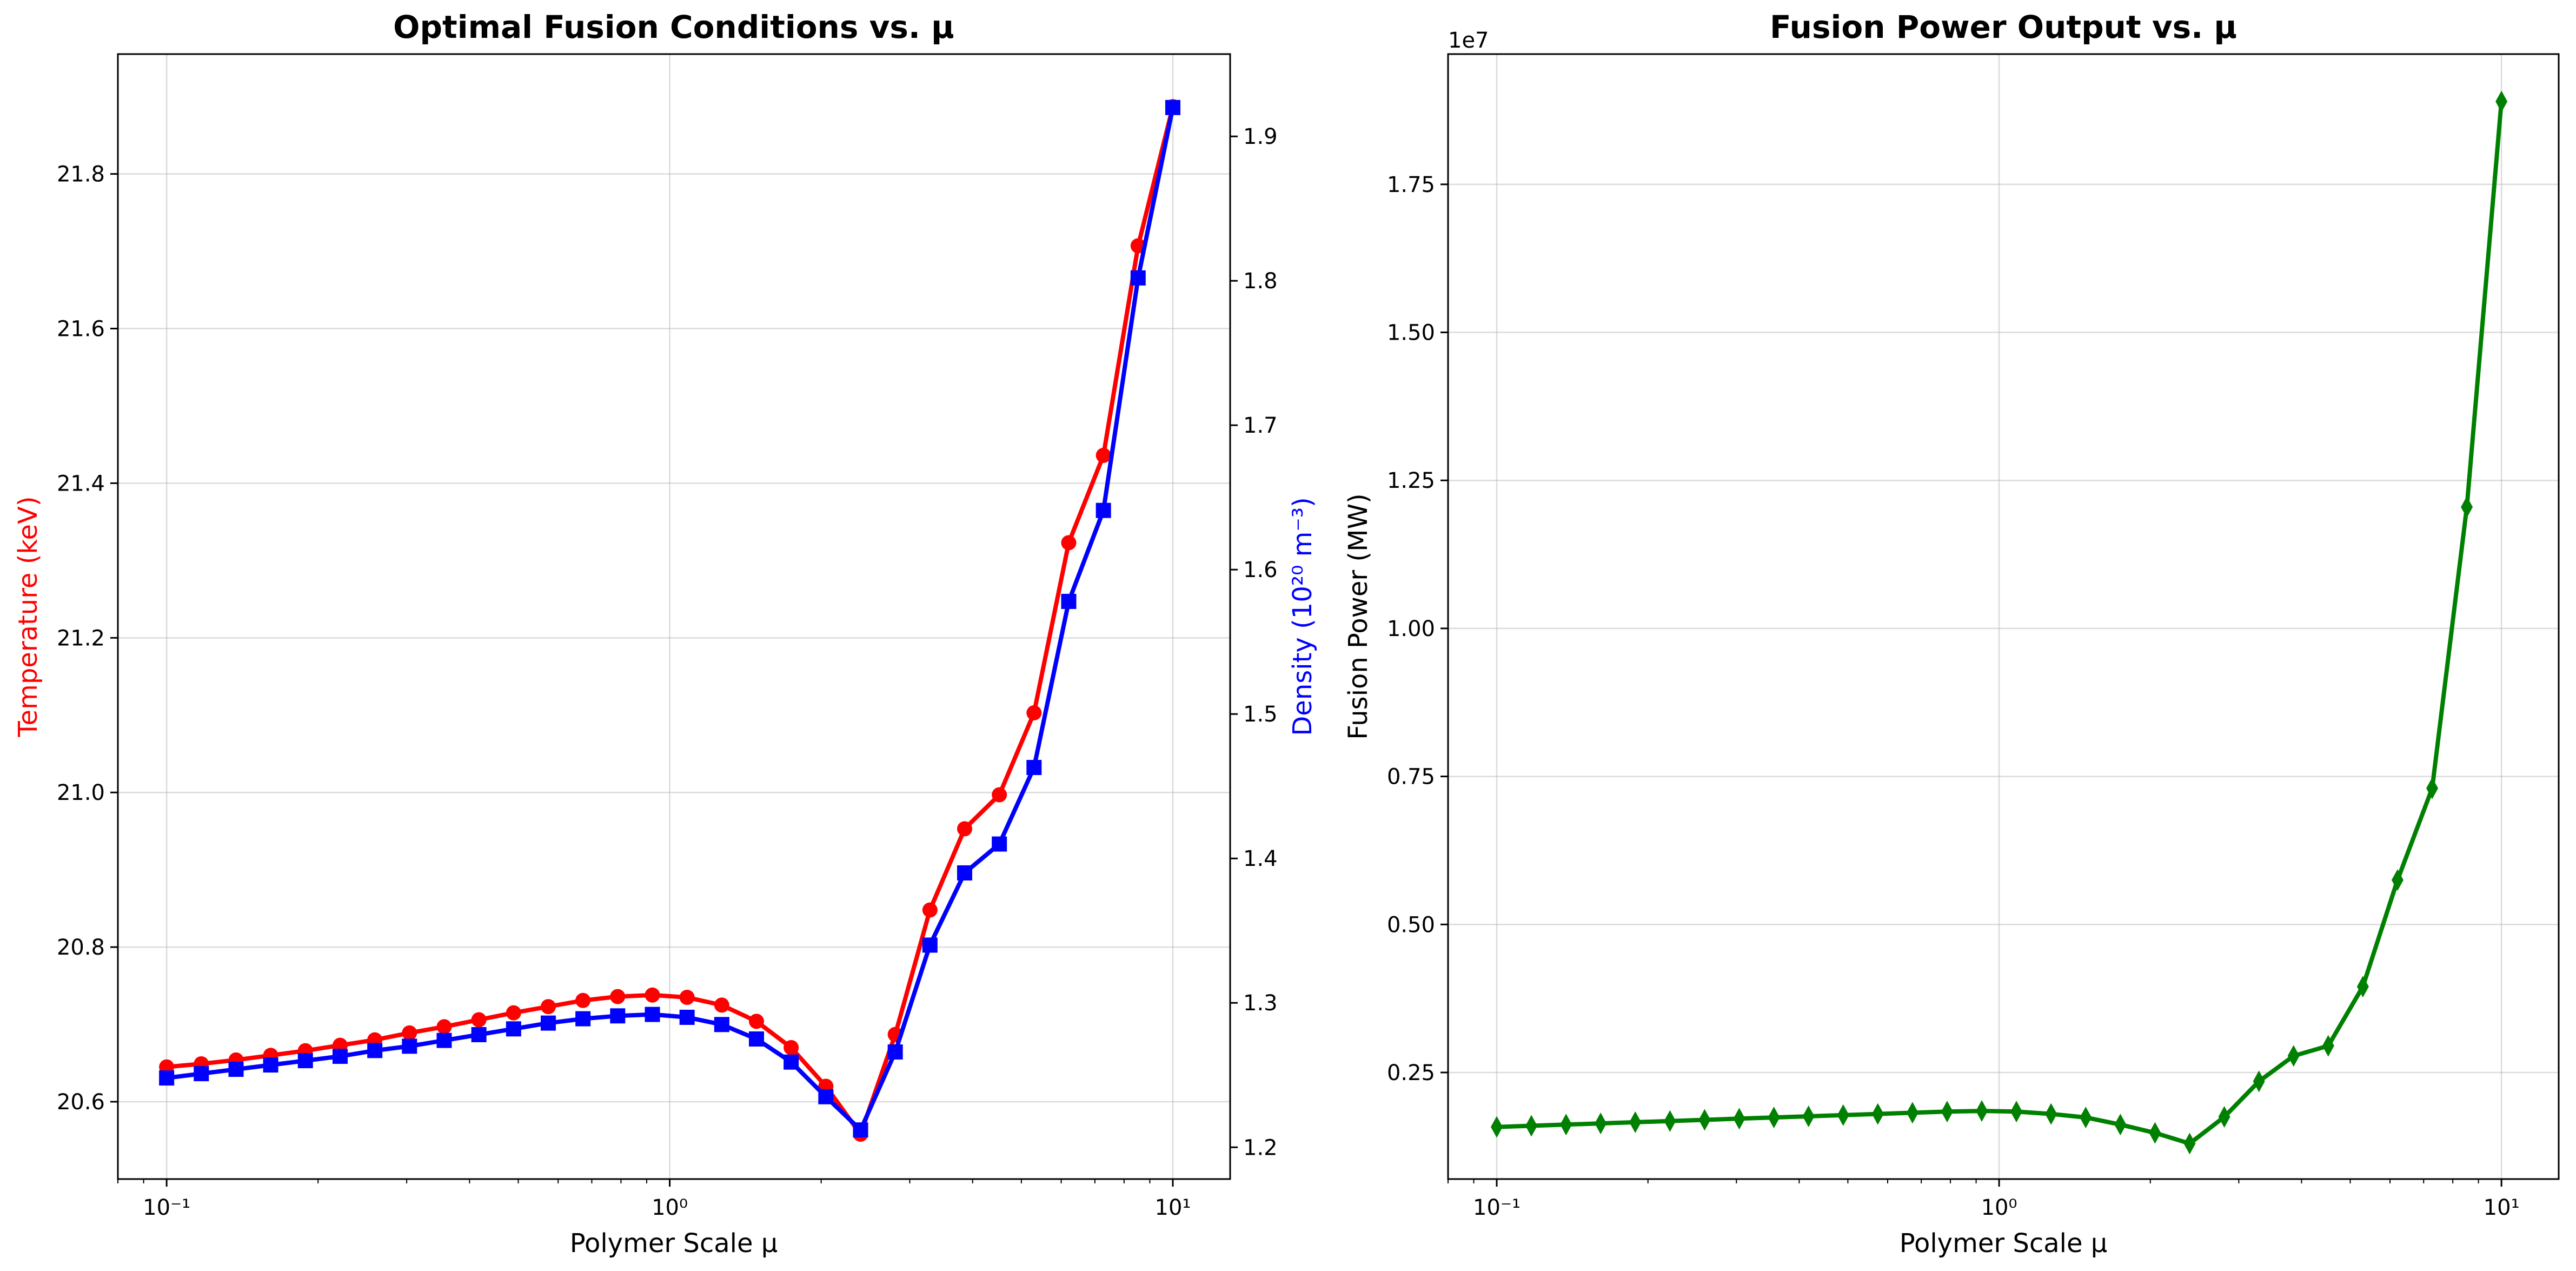 This screenshot has width=2576, height=1271. What do you see at coordinates (28, 616) in the screenshot?
I see `left-chart-y-axis-label: Temperature (keV)` at bounding box center [28, 616].